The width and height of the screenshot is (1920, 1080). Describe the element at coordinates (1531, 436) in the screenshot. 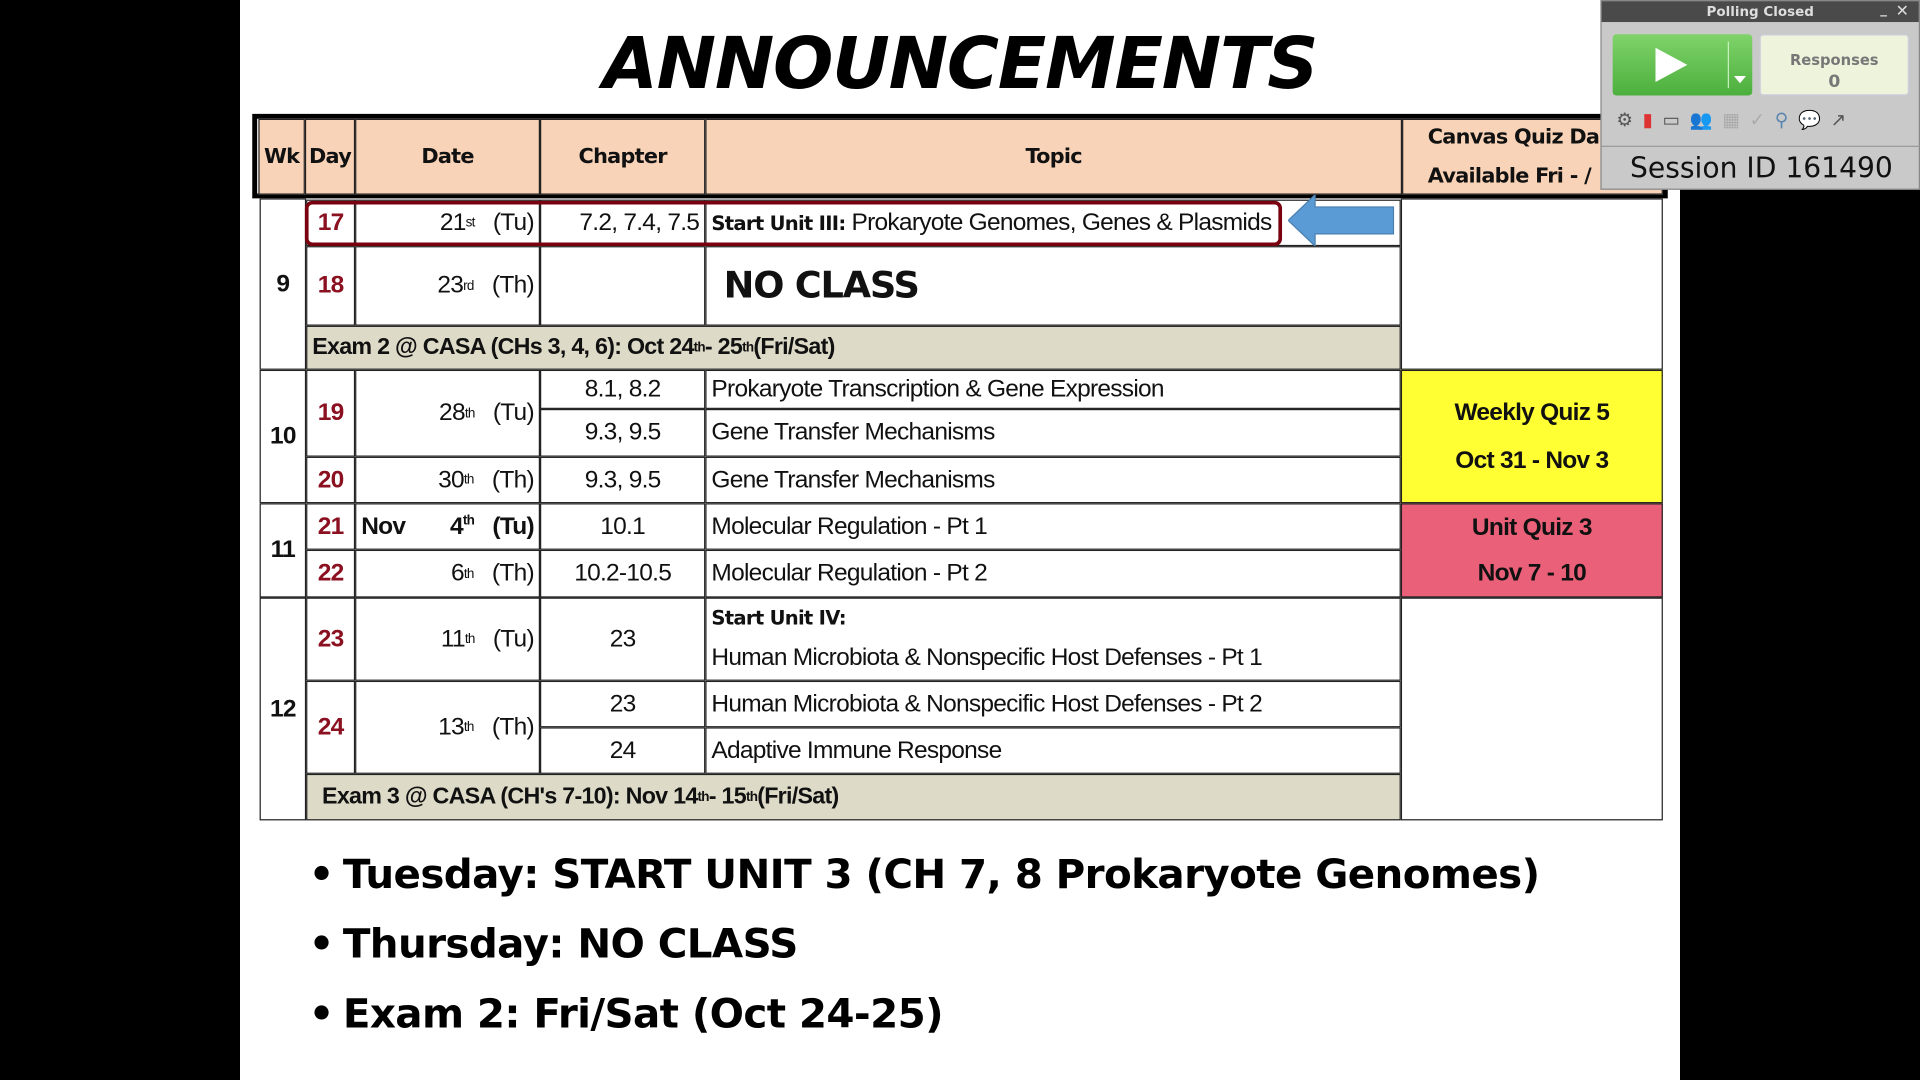

I see `weekly-quiz-5-cell: Weekly Quiz 5 Oct 31 - Nov 3` at that location.